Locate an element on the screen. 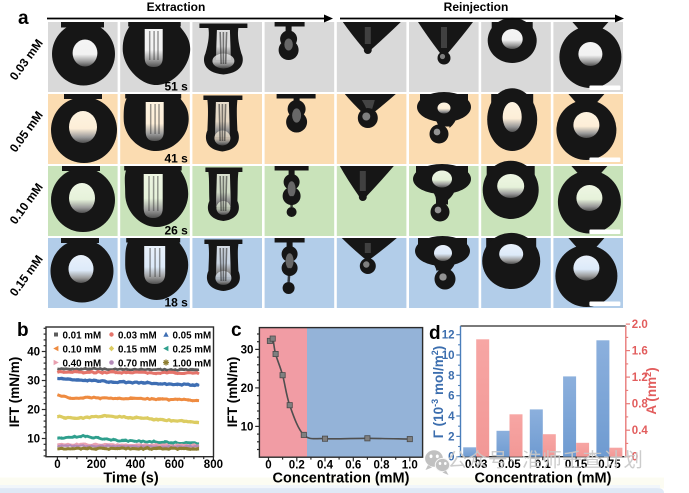 The image size is (689, 493). svg-text: 12 is located at coordinates (448, 336).